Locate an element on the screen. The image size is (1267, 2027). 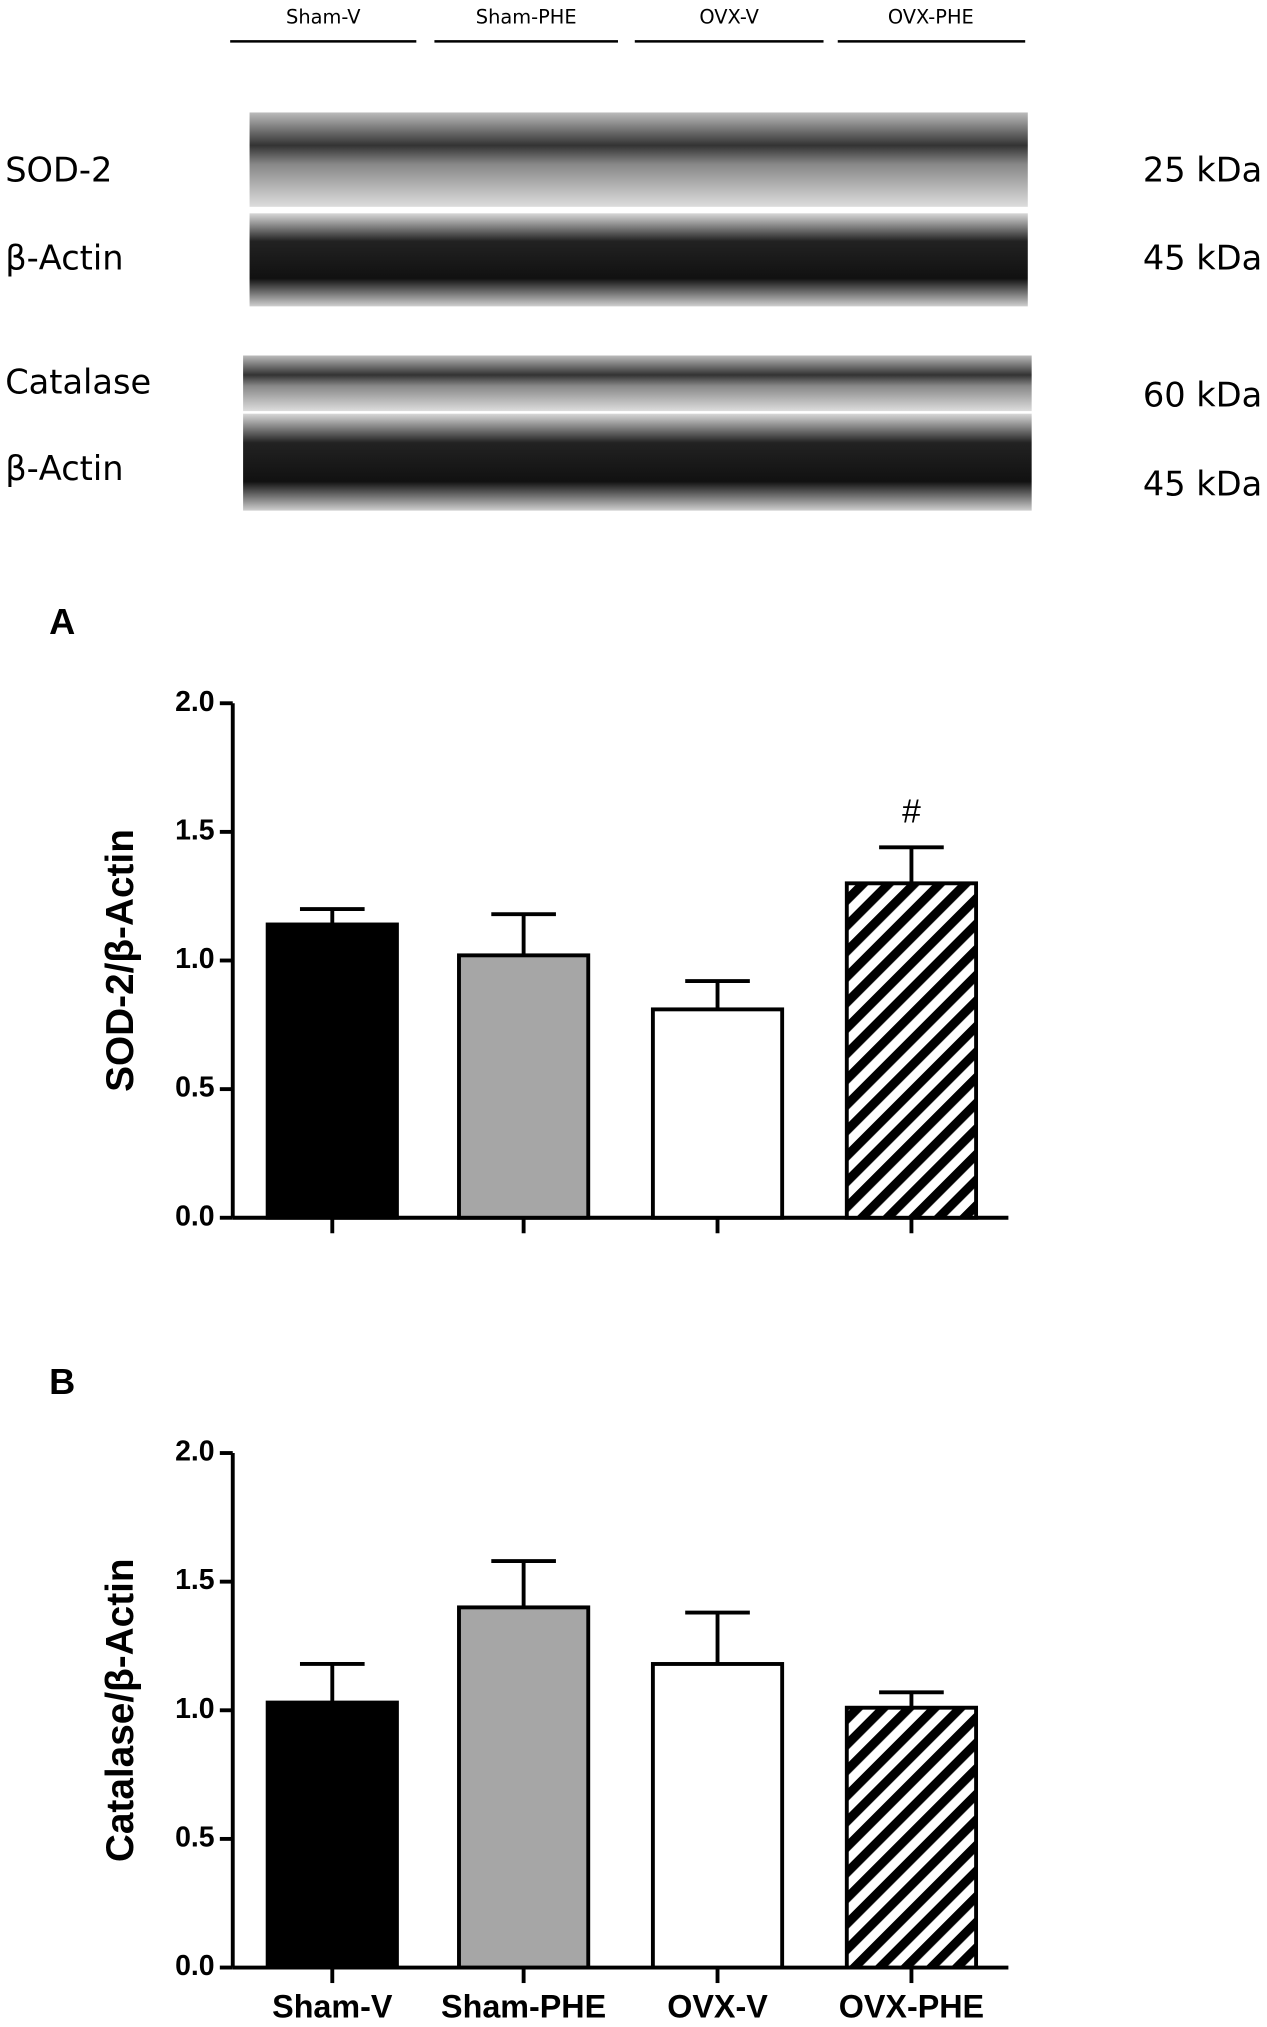
lane-label: OVX-PHE is located at coordinates (931, 17).